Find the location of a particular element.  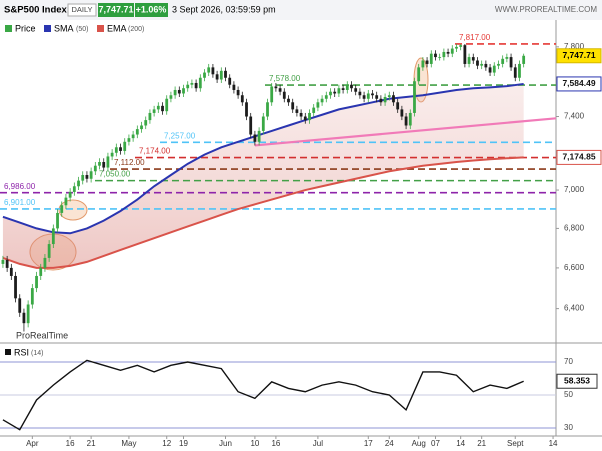

y-tick-label: 7,800 is located at coordinates (574, 46).